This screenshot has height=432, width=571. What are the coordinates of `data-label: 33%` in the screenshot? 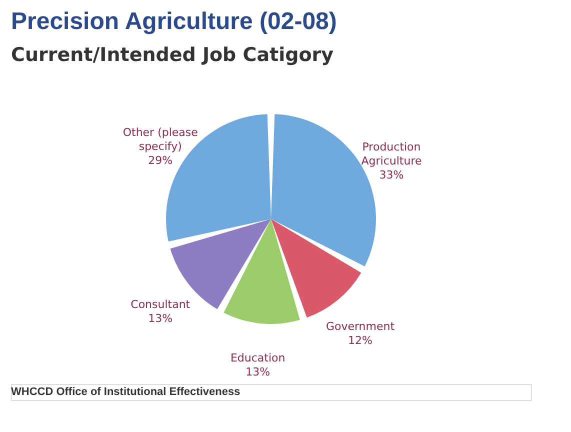 It's located at (391, 175).